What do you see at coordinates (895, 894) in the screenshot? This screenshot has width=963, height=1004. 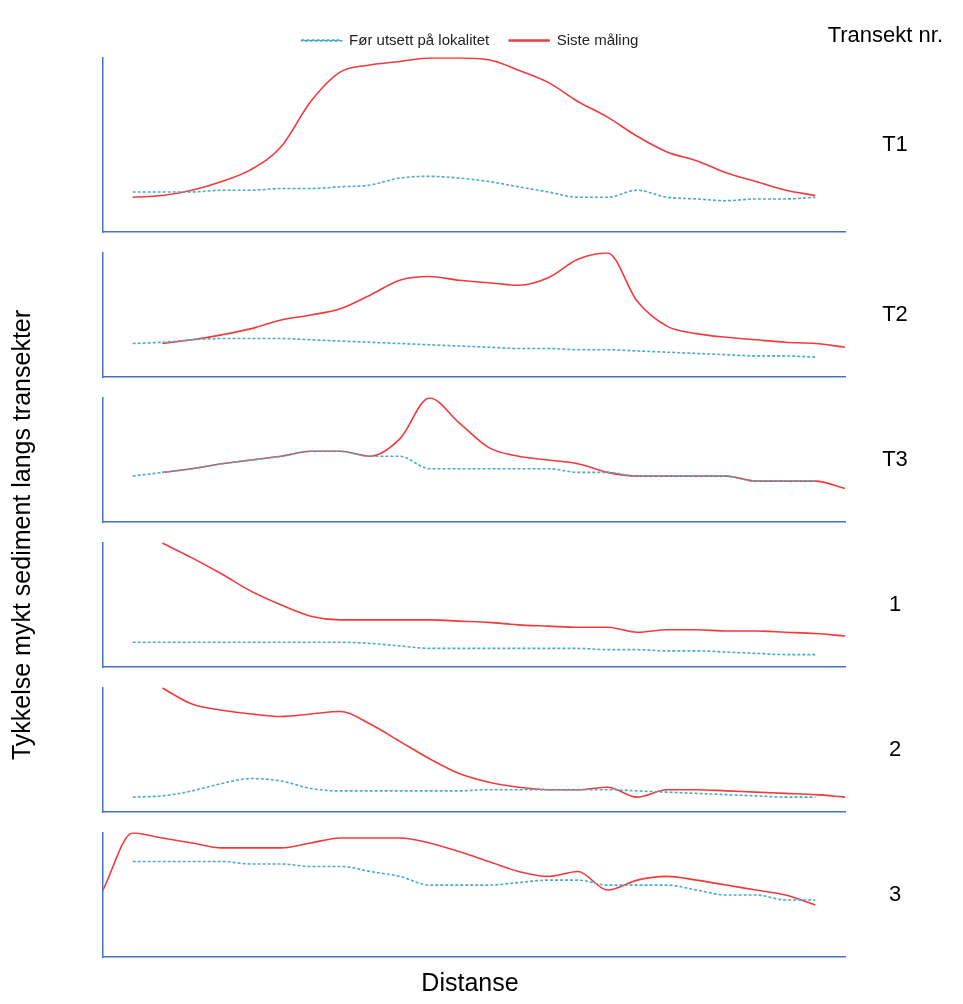 I see `text: 3` at bounding box center [895, 894].